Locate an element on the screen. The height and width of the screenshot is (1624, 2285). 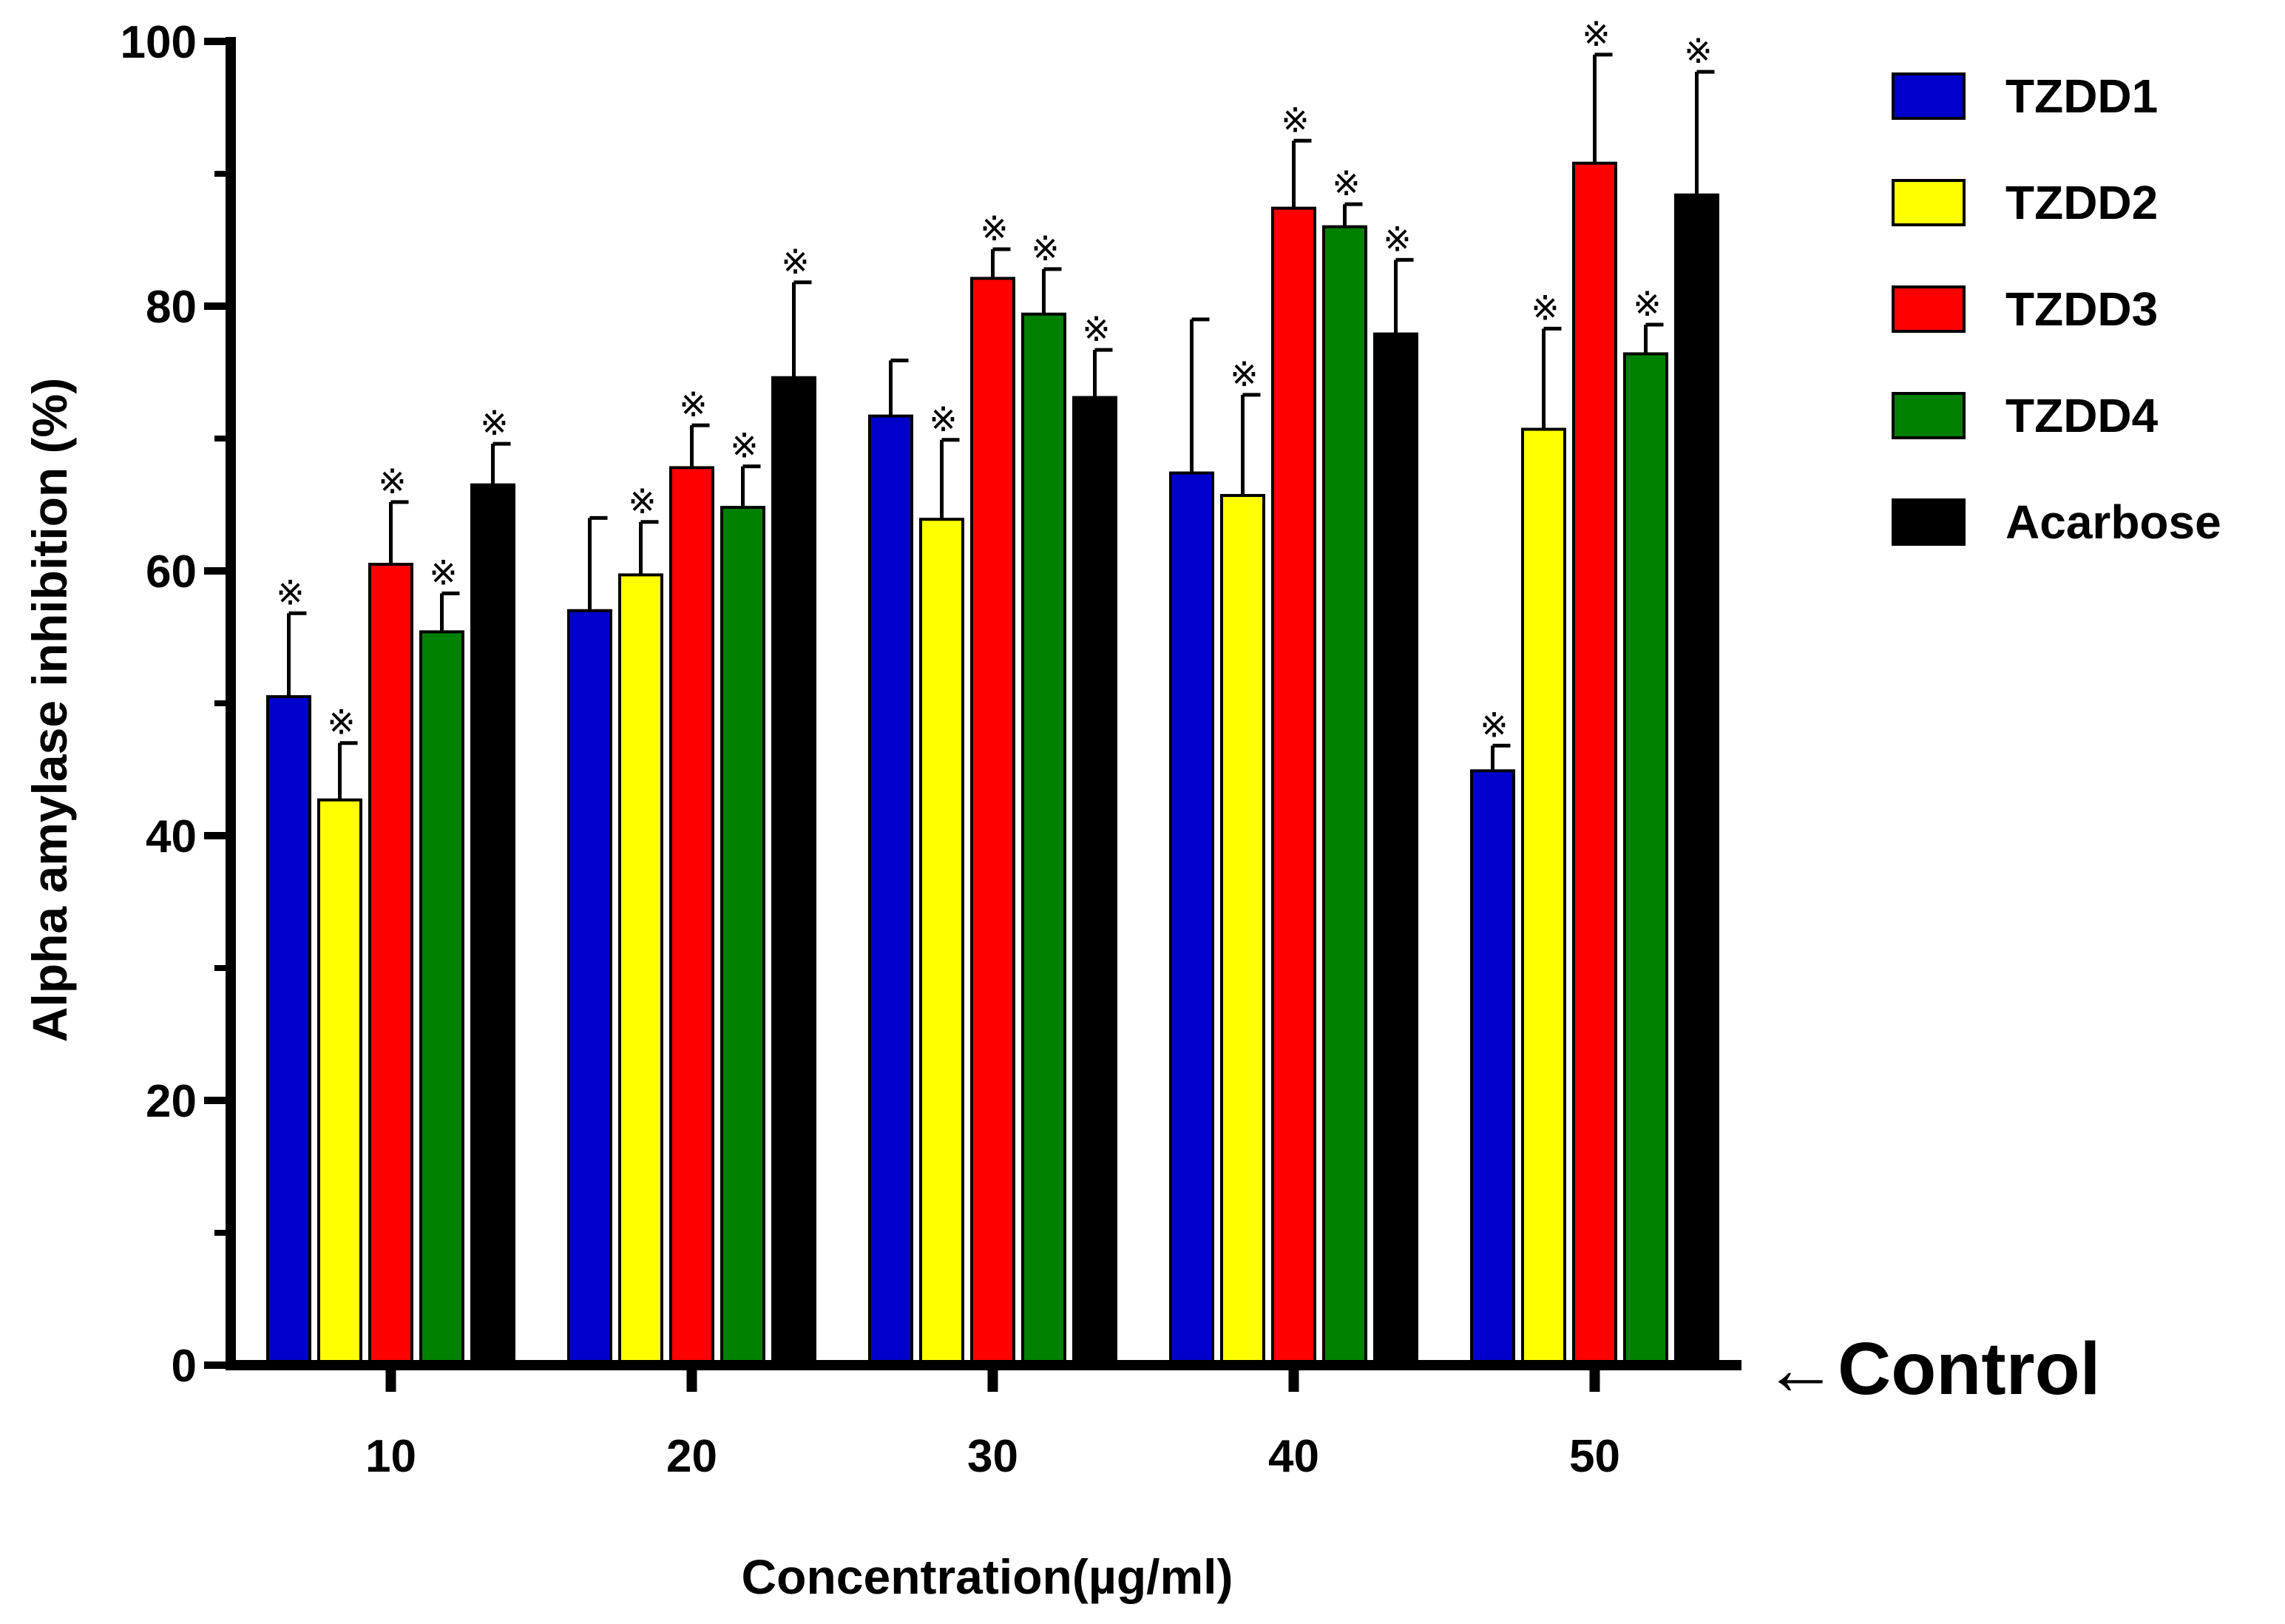
y-axis-title: Alpha amylase inhibition (%) is located at coordinates (50, 710).